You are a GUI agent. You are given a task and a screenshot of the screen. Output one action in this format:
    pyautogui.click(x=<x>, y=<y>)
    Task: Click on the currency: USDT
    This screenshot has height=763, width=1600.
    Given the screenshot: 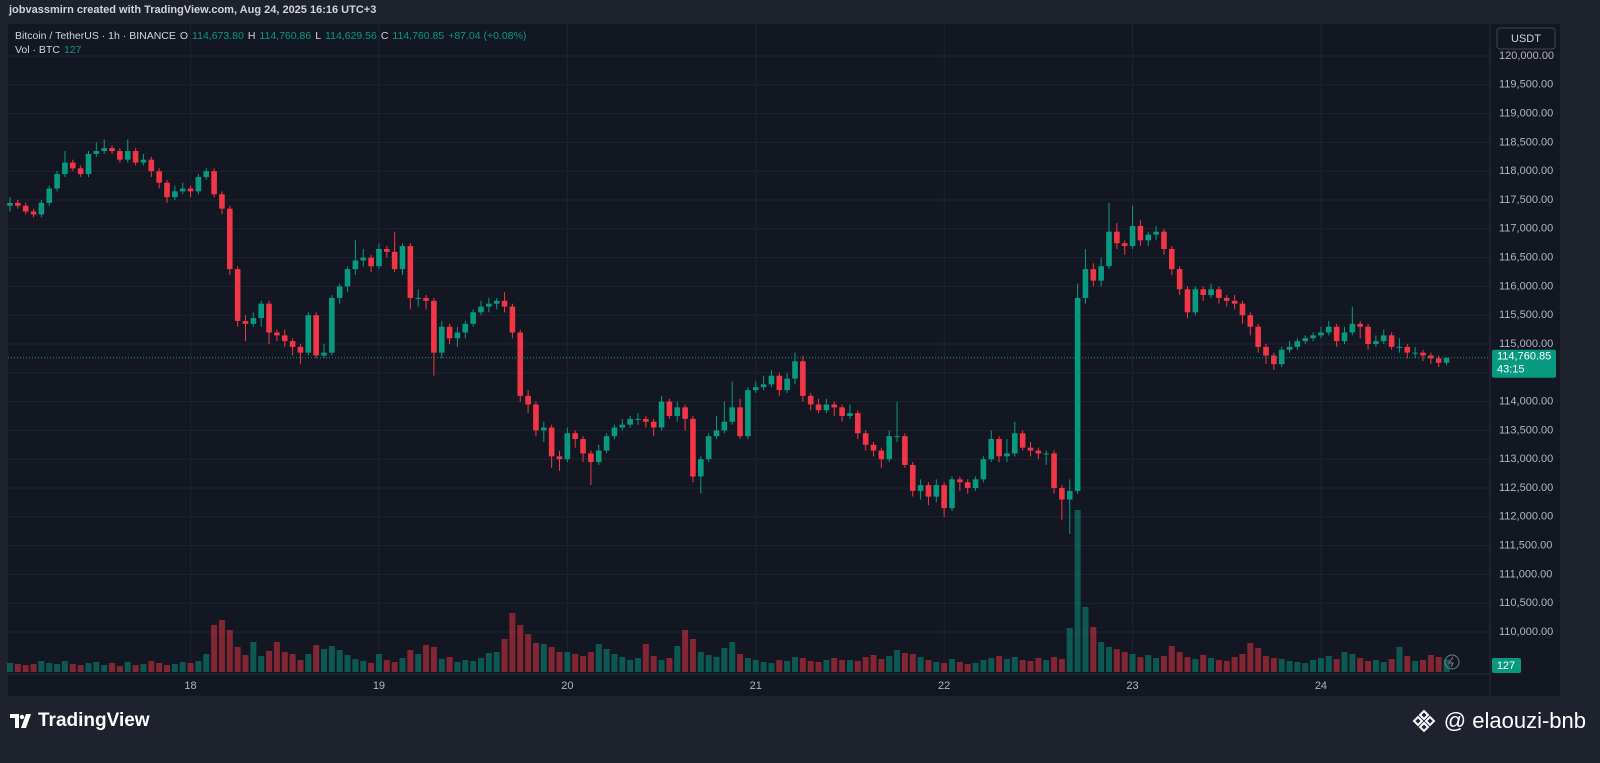 What is the action you would take?
    pyautogui.click(x=1526, y=39)
    